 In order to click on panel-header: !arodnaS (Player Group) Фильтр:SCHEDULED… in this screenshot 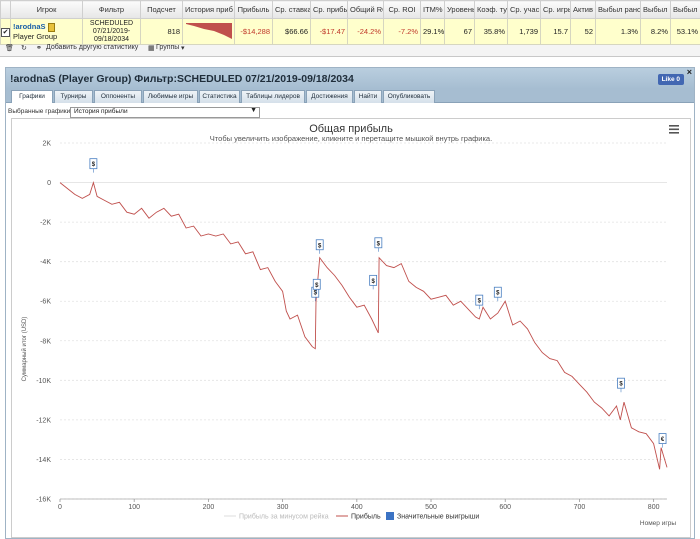, I will do `click(350, 78)`.